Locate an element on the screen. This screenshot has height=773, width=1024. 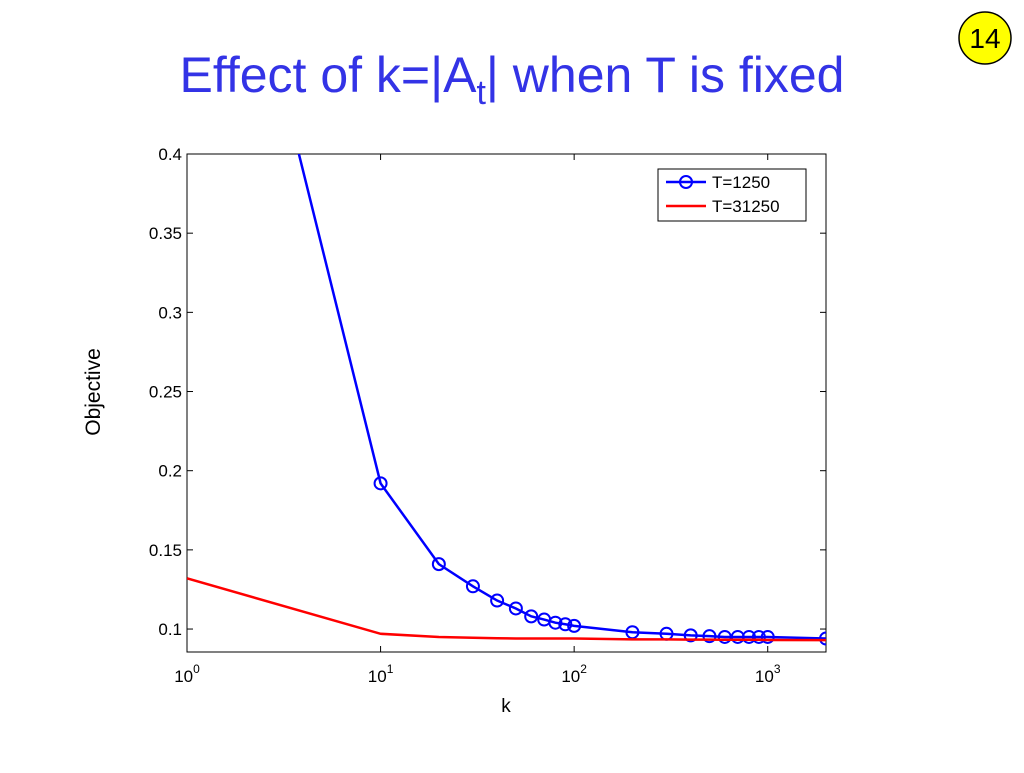
x-tick-exponent: 1 is located at coordinates (390, 669).